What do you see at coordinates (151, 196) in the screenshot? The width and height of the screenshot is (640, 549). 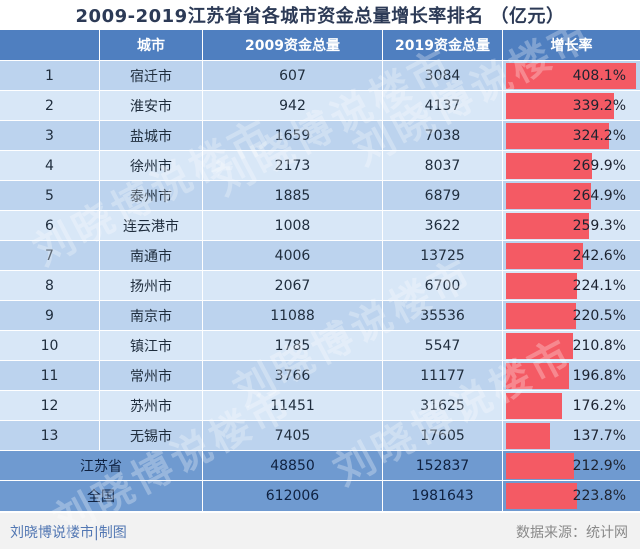 I see `city-cell: 泰州市` at bounding box center [151, 196].